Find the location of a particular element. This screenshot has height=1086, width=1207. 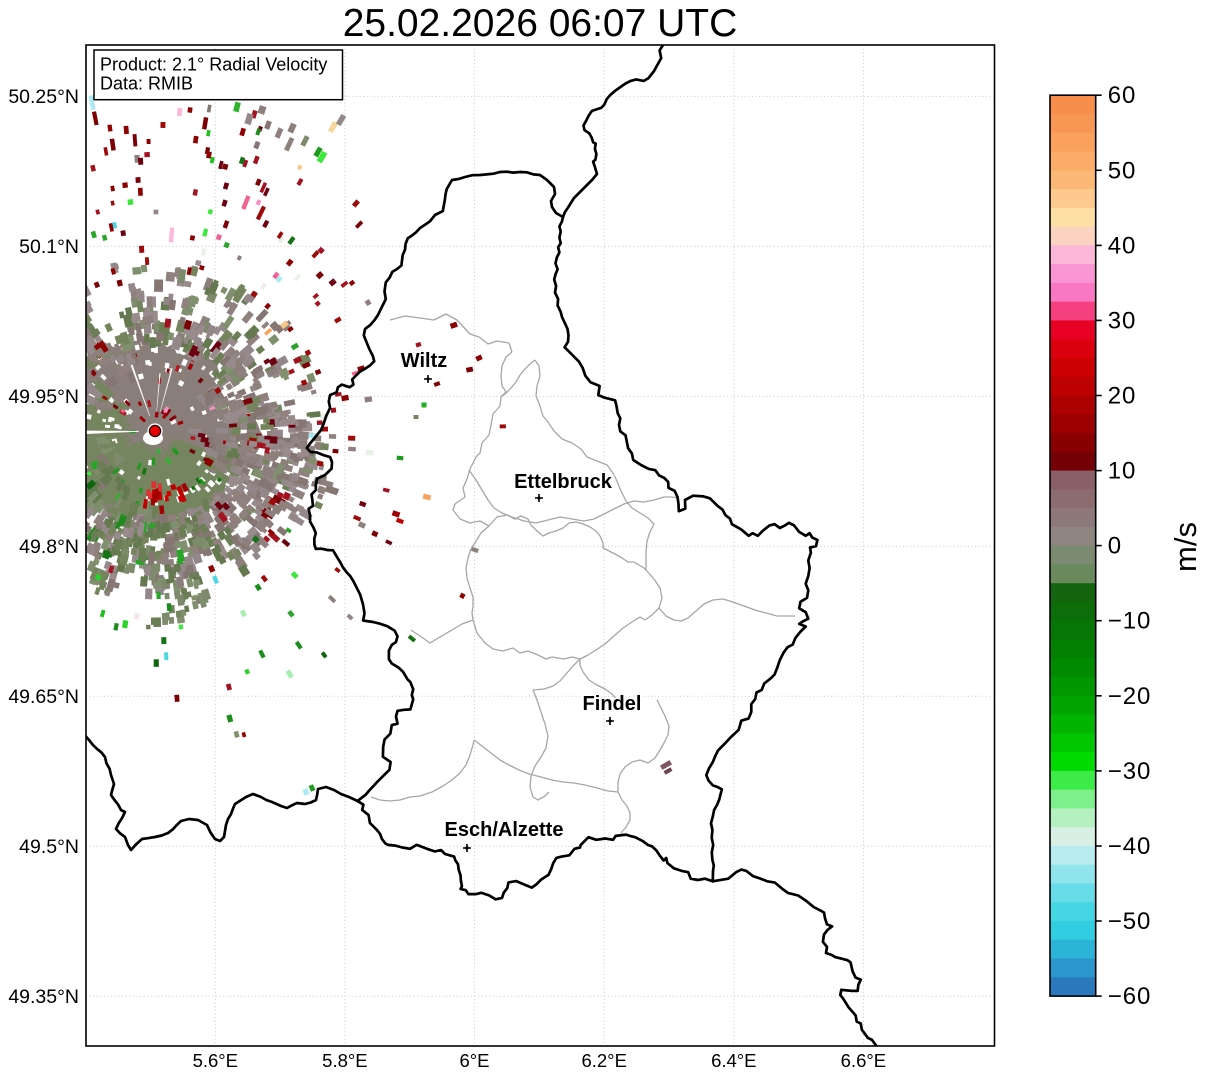

svg-text: 50.25°N is located at coordinates (43, 97).